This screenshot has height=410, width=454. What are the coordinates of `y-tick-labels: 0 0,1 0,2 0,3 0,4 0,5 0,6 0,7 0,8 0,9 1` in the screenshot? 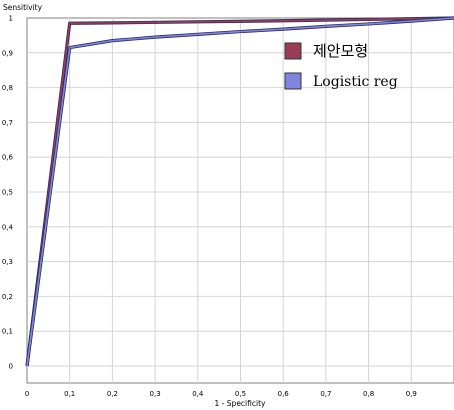 It's located at (8, 193).